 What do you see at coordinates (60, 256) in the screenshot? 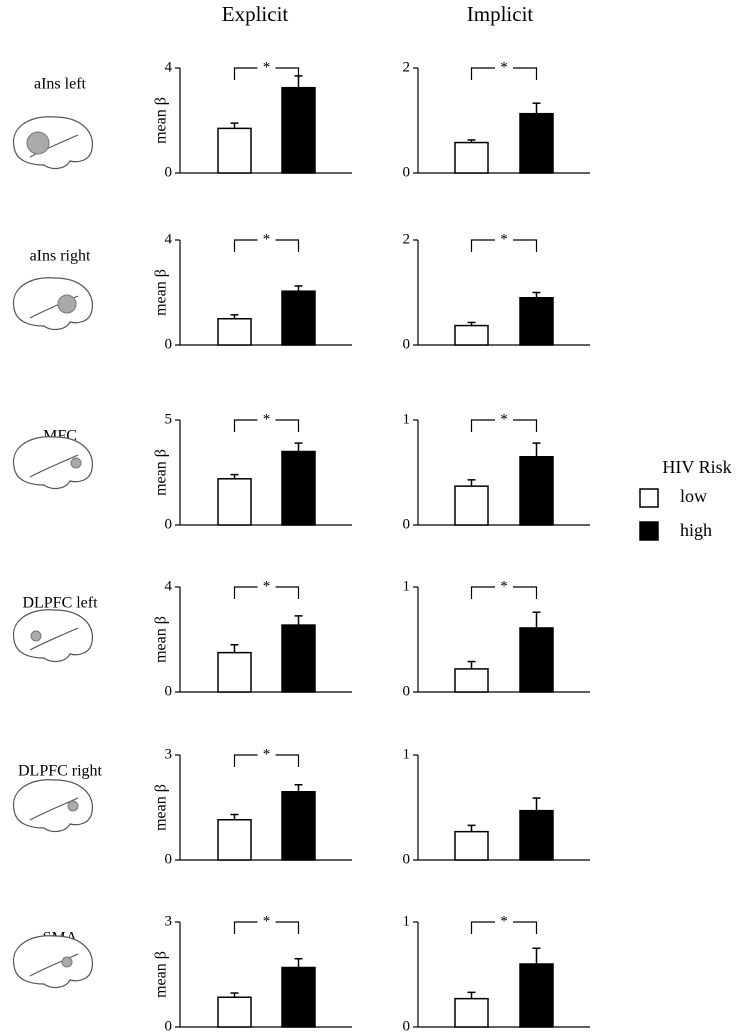
I see `row-label: aIns right` at bounding box center [60, 256].